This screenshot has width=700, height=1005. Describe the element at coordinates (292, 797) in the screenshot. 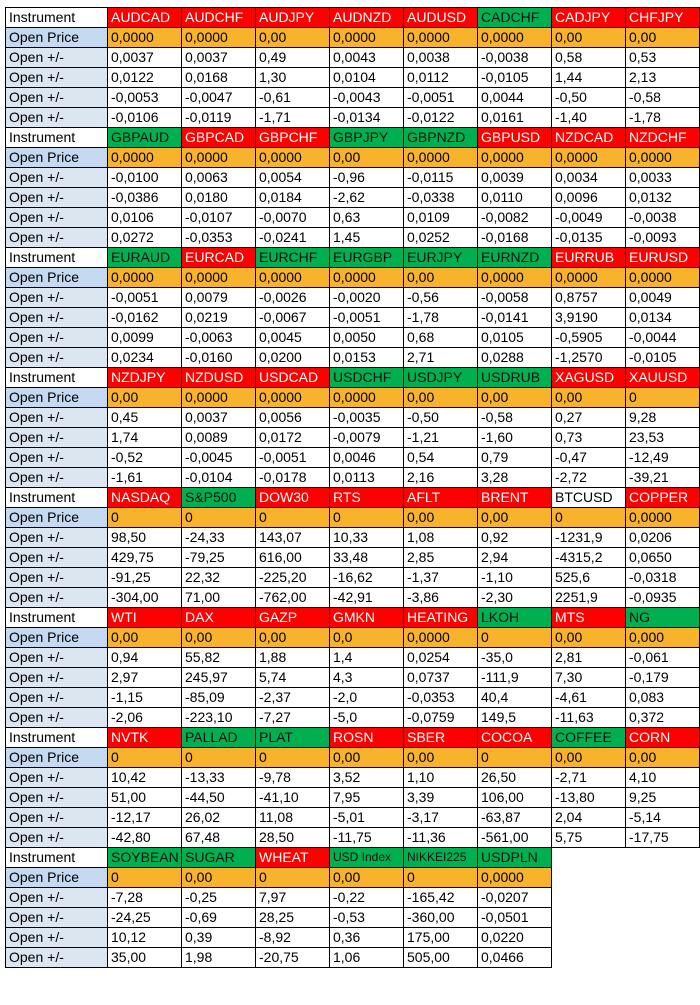

I see `open-diff-cell: -41,10` at that location.